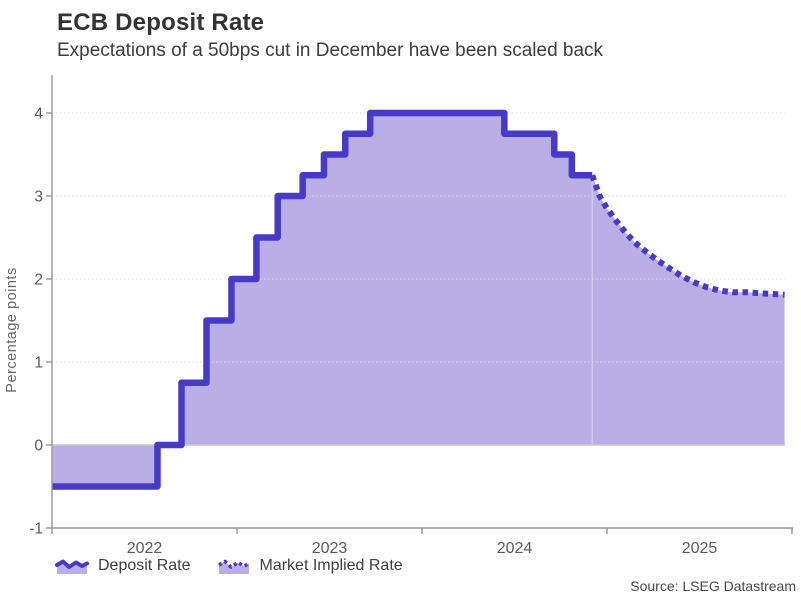 This screenshot has height=601, width=801. I want to click on legend-label: Deposit Rate, so click(144, 565).